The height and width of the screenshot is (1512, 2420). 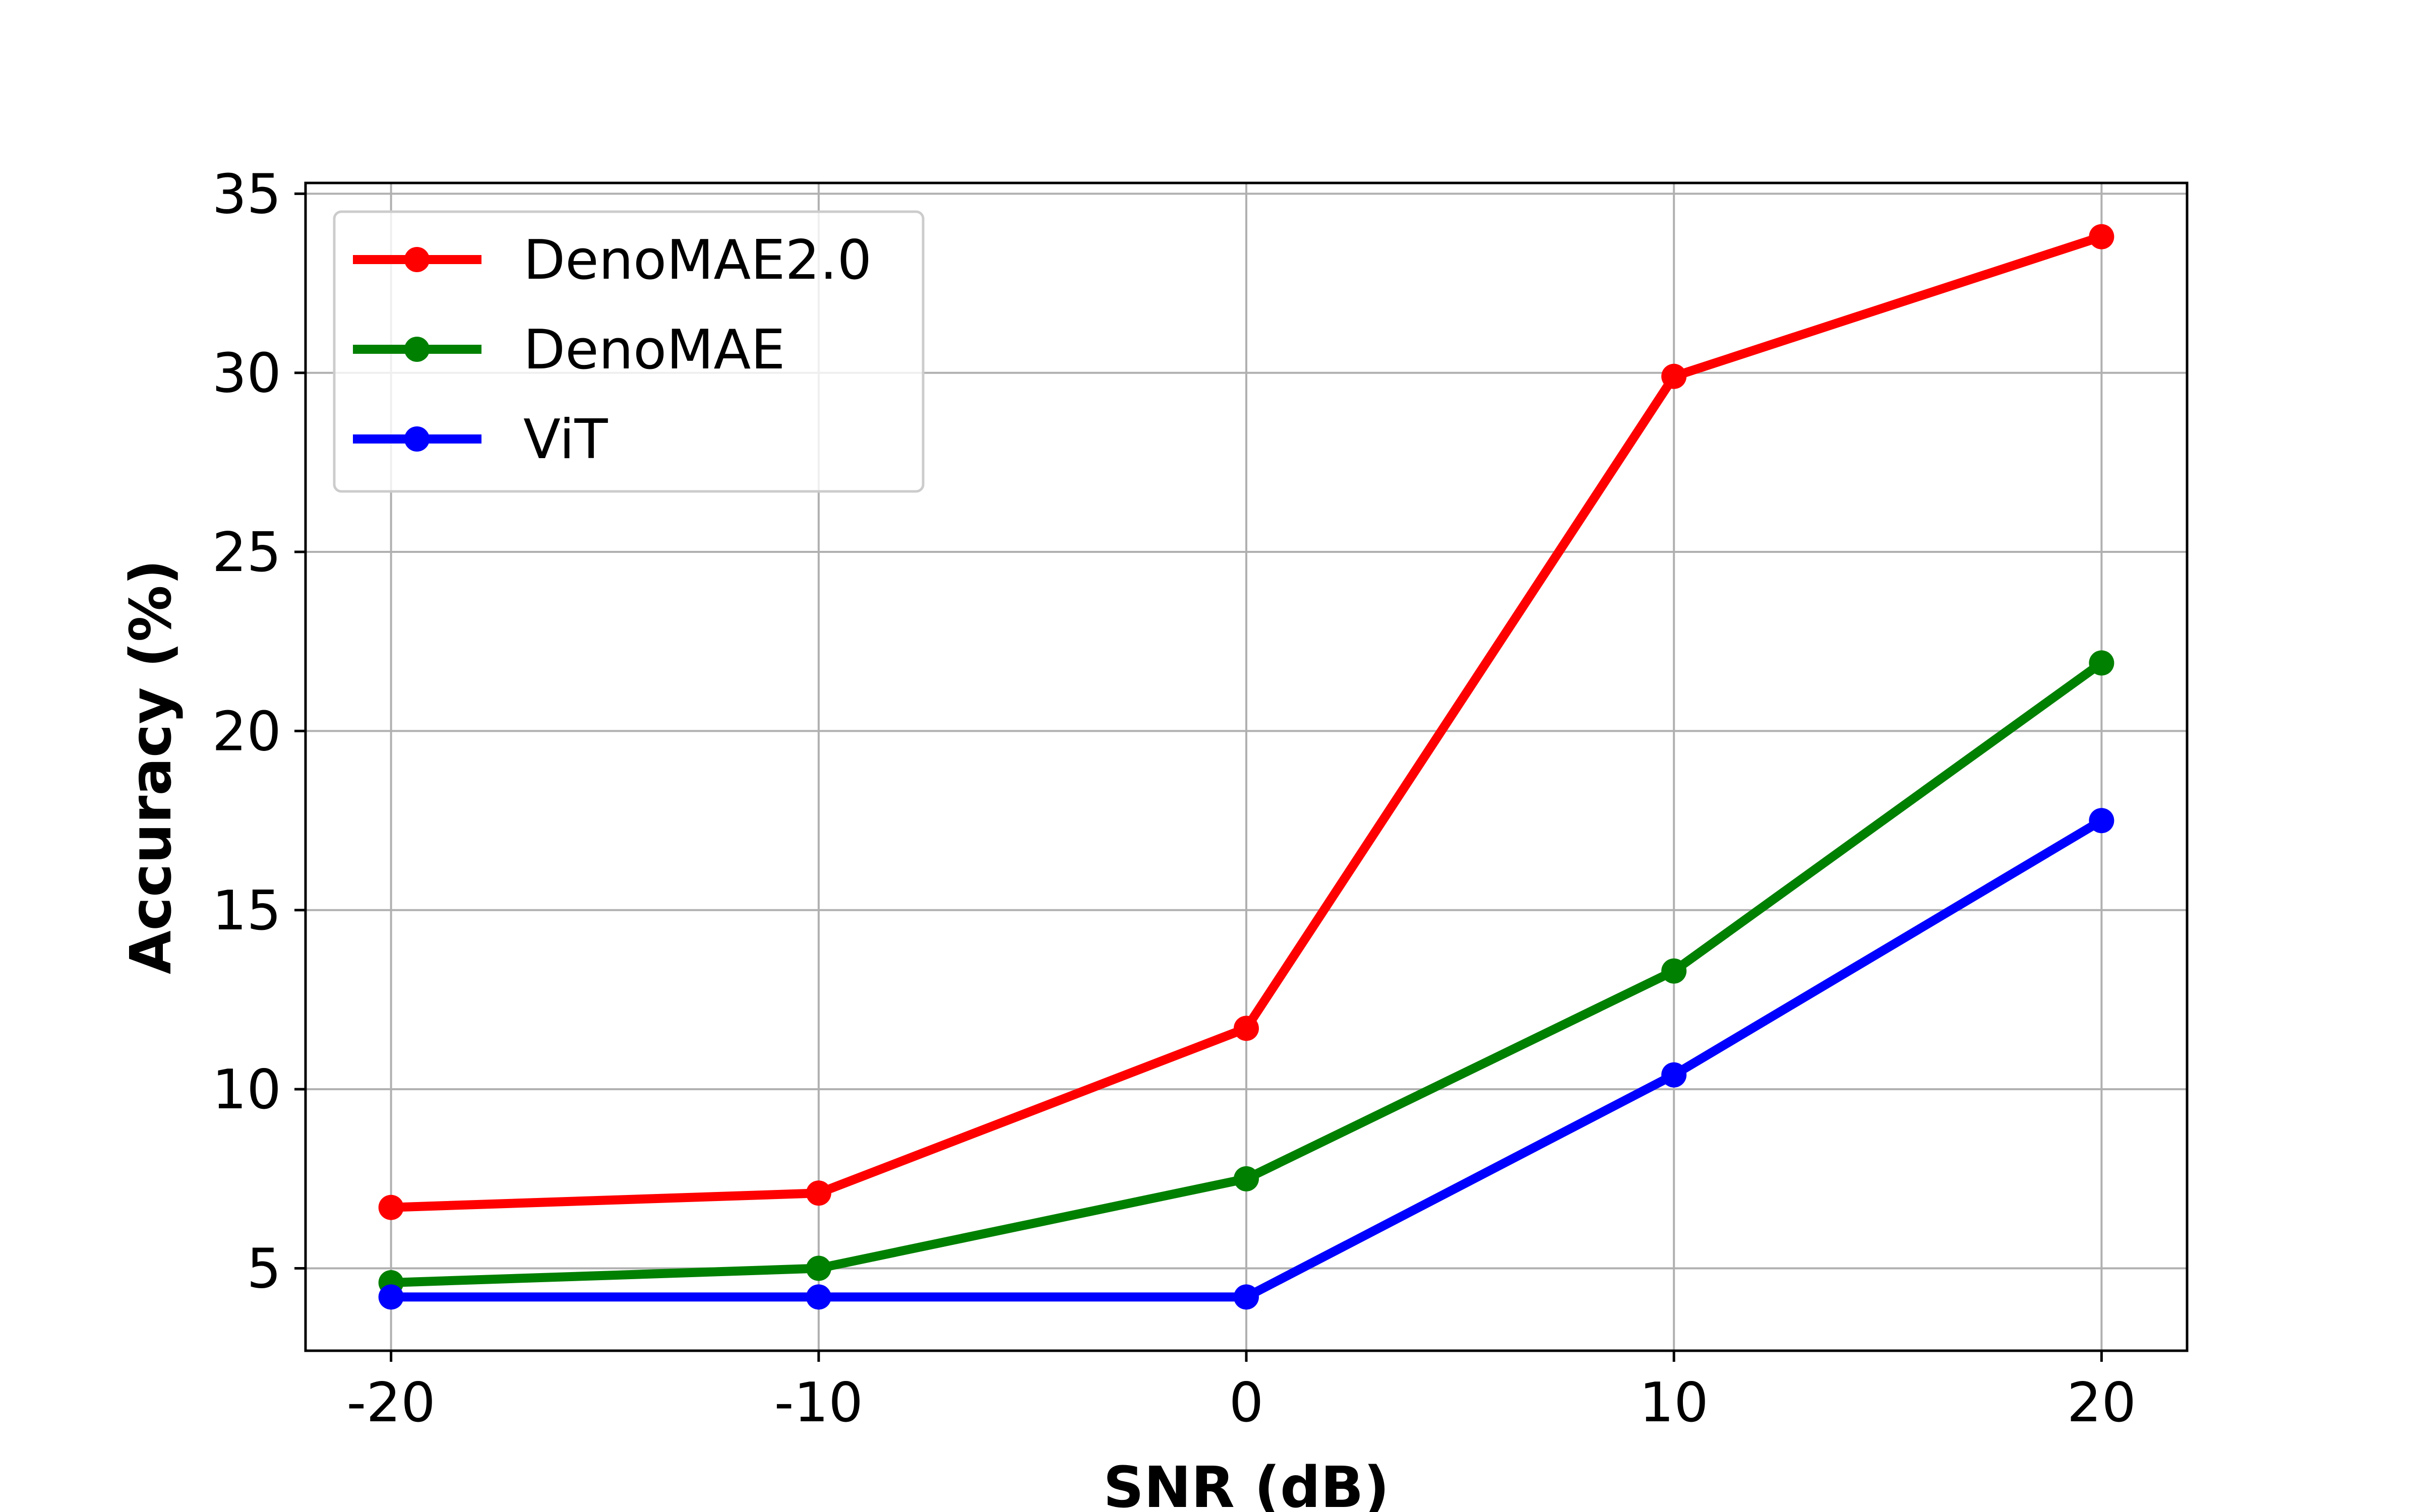 I want to click on y-tick-label: 20, so click(x=246, y=731).